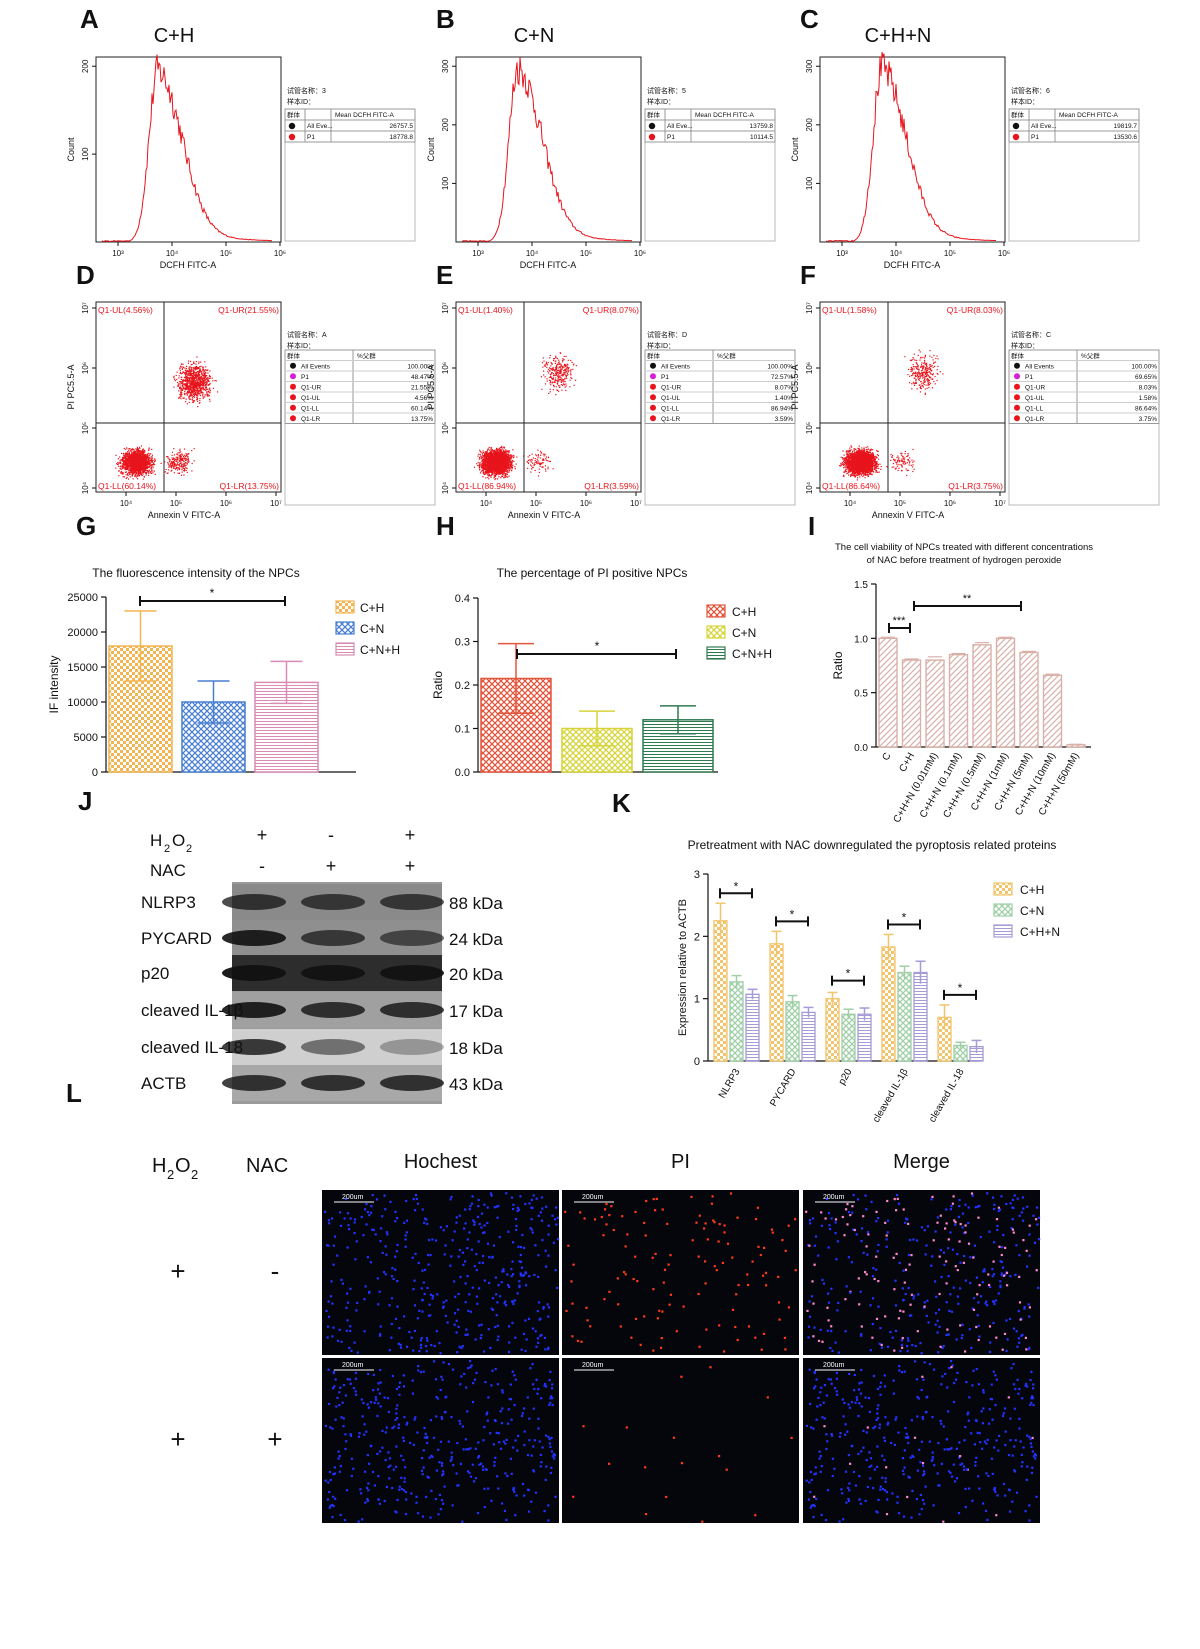 This screenshot has height=1649, width=1200. I want to click on sample-id: 样本ID：, so click(301, 101).